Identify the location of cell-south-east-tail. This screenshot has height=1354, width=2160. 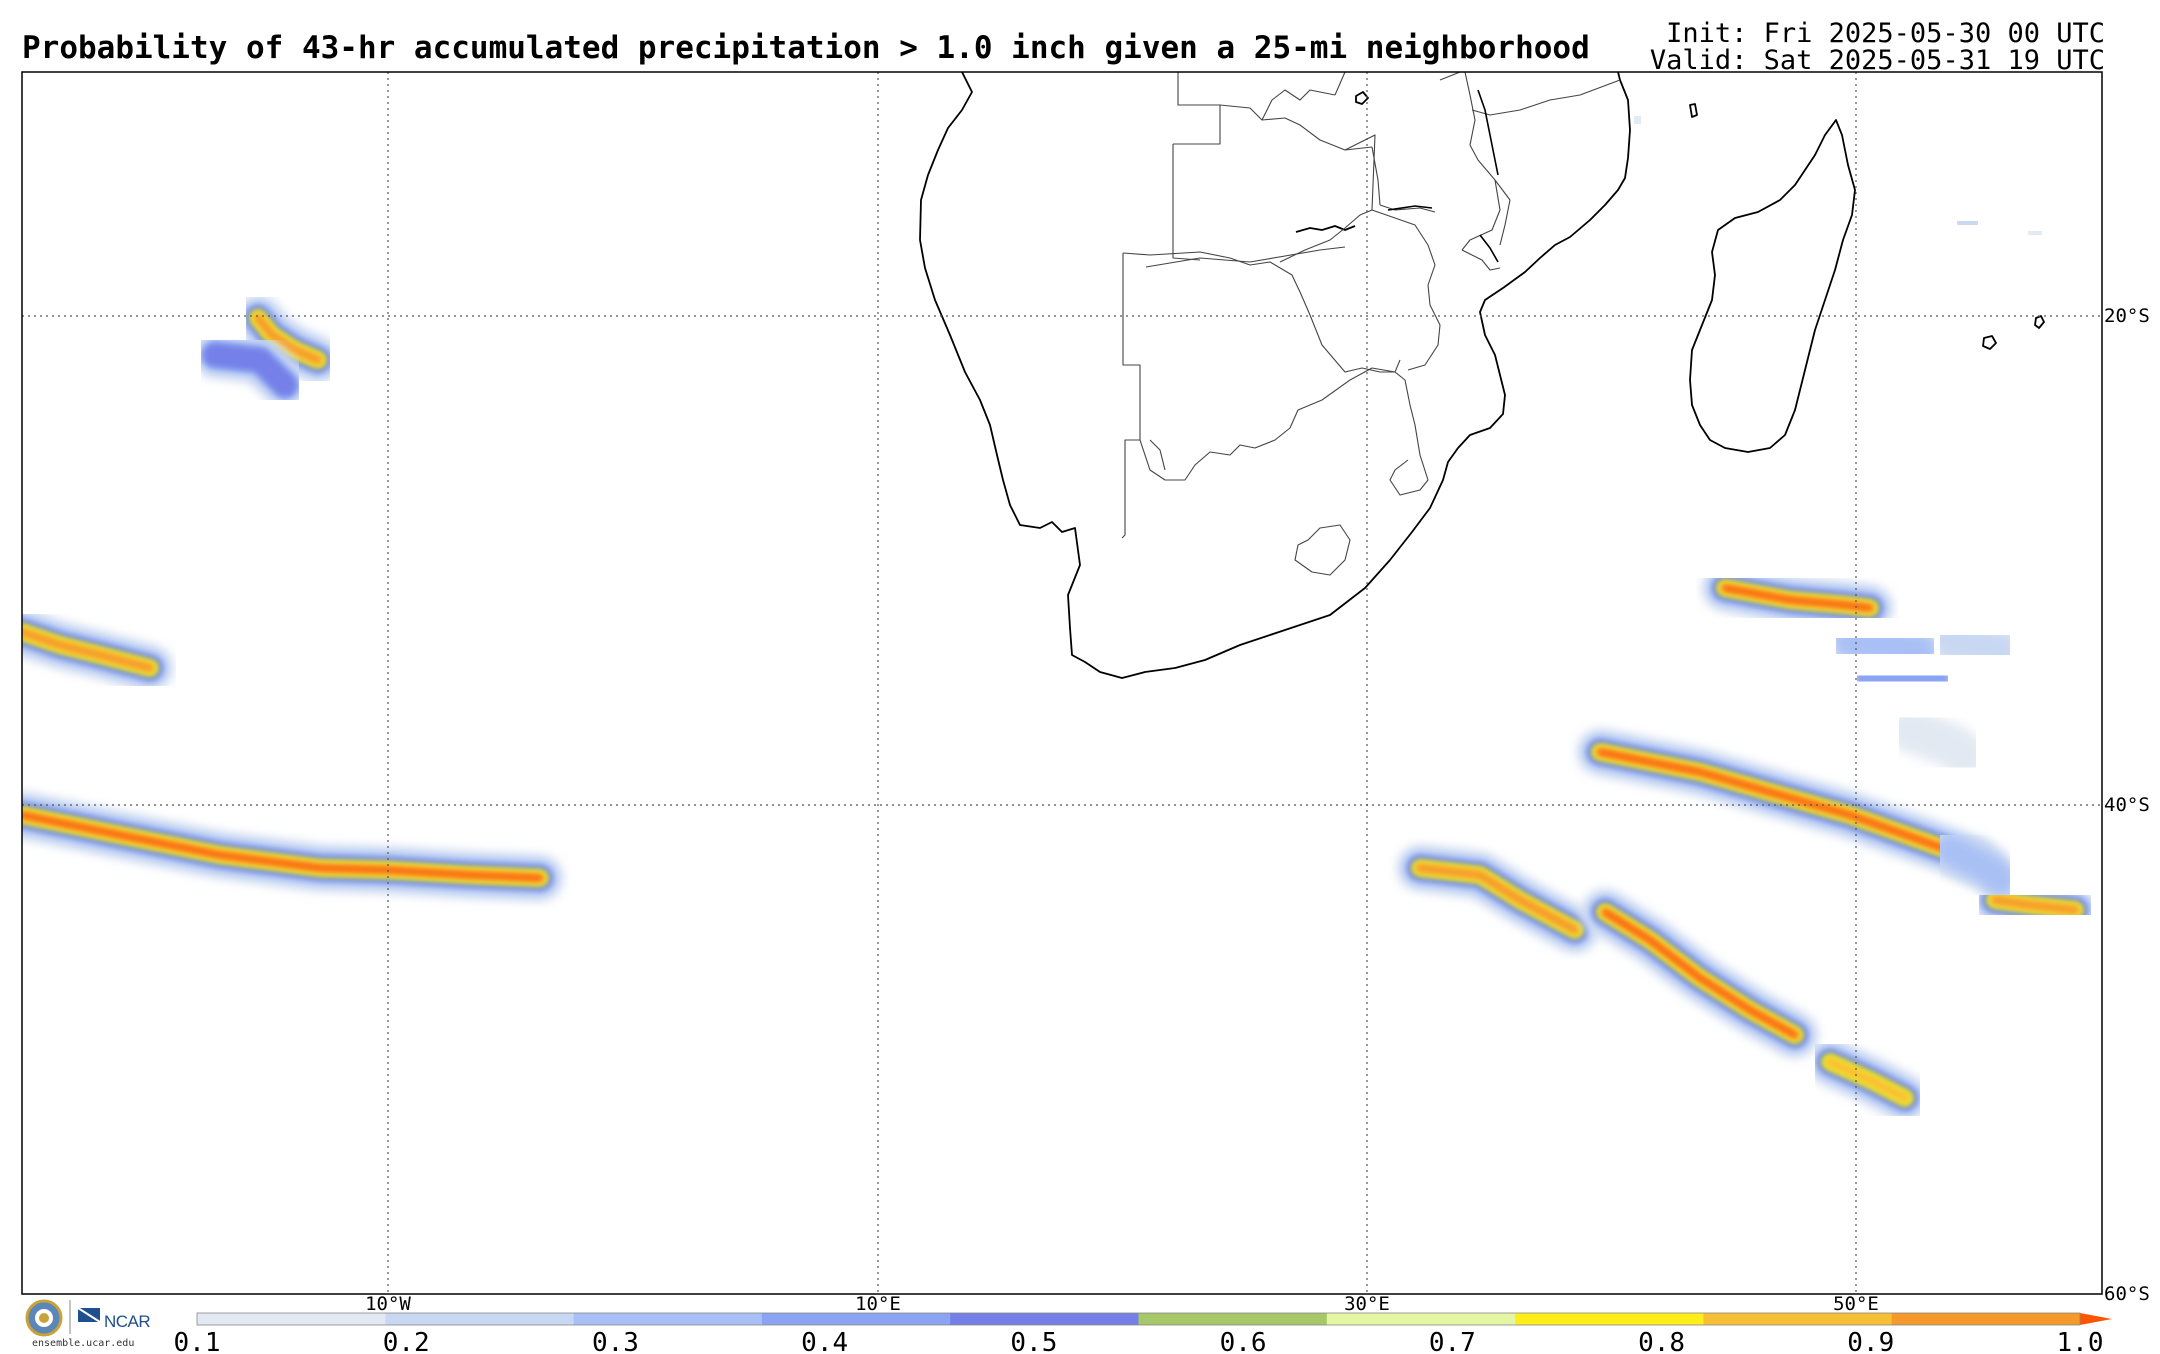
(1867, 1080).